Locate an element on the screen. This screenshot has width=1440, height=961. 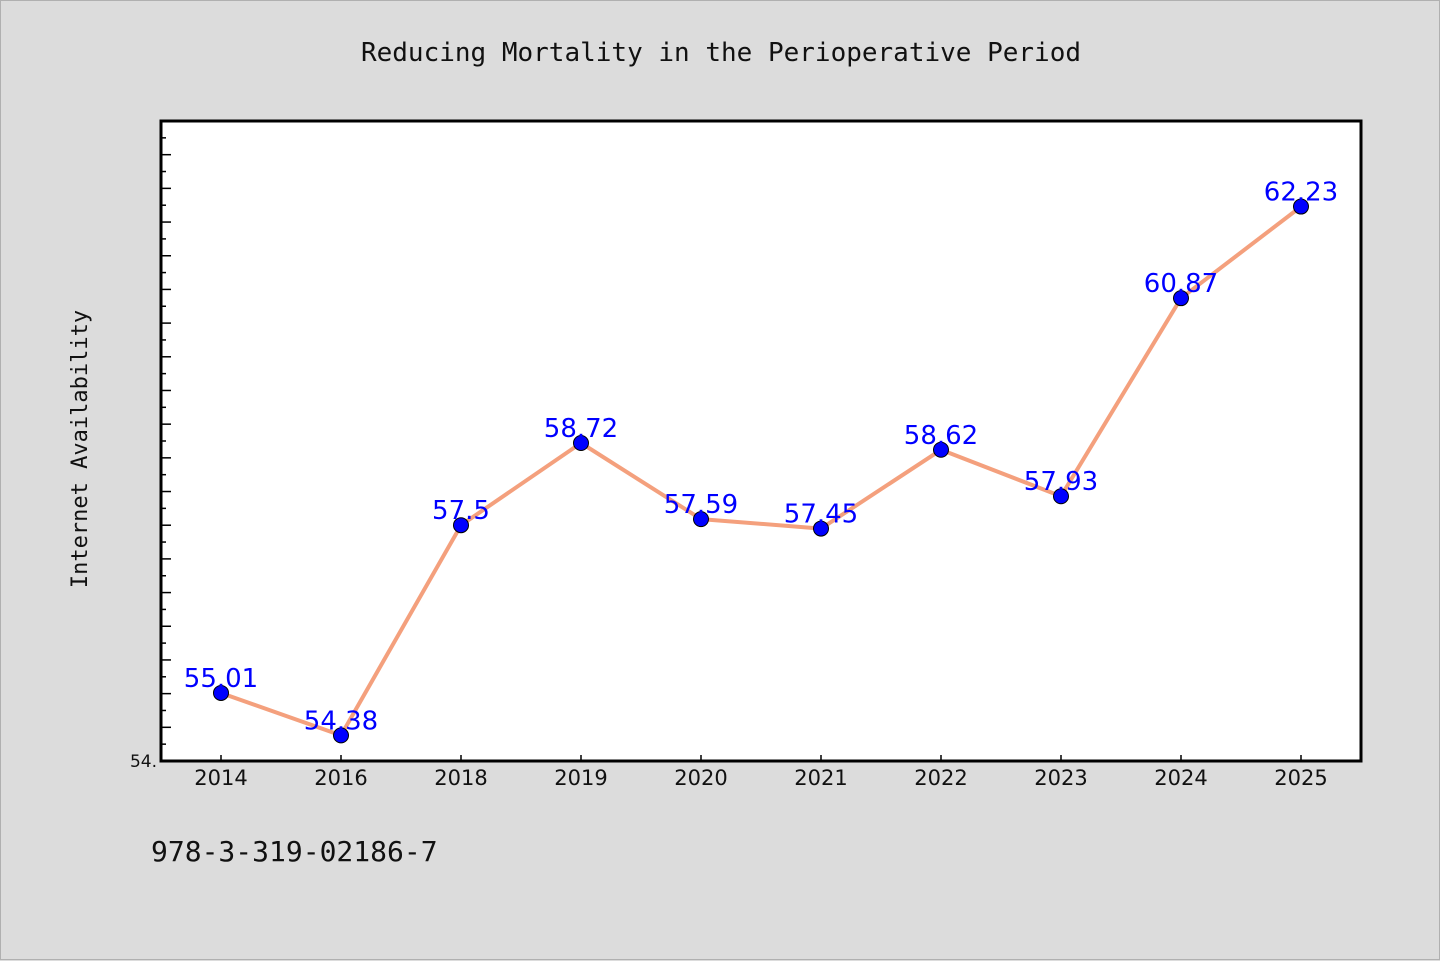
data-label: 57.59 is located at coordinates (701, 505).